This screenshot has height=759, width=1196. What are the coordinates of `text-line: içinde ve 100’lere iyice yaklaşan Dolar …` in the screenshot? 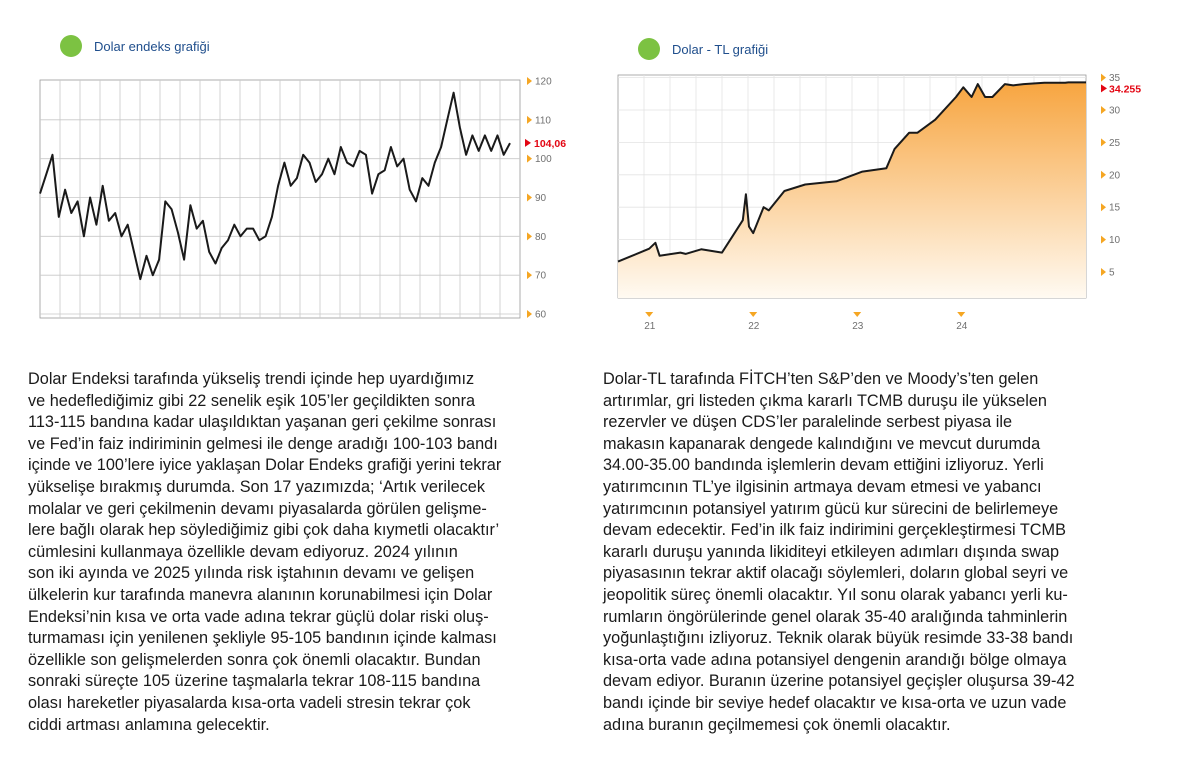 It's located at (265, 465).